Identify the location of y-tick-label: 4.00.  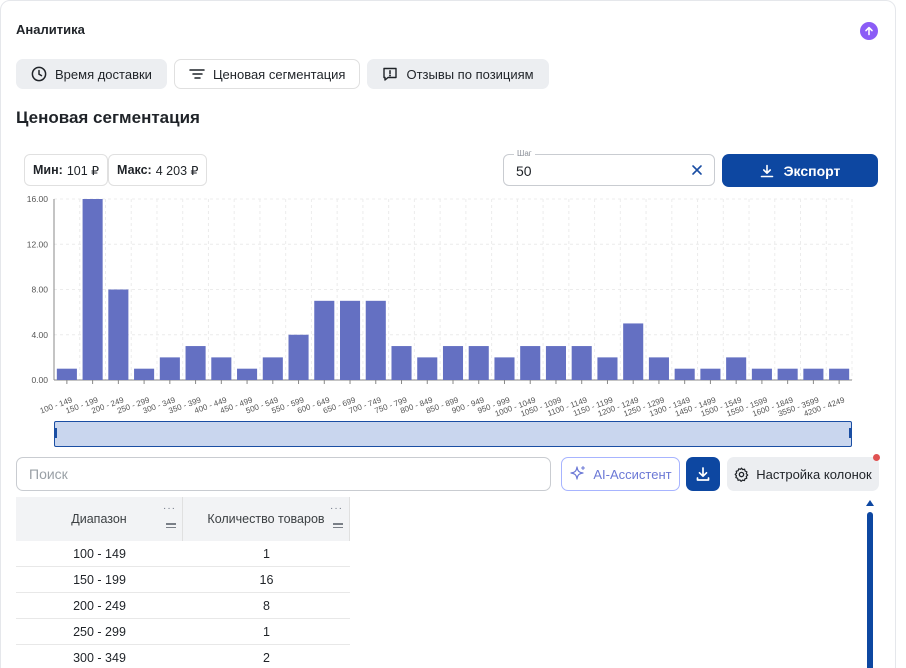
(39, 335).